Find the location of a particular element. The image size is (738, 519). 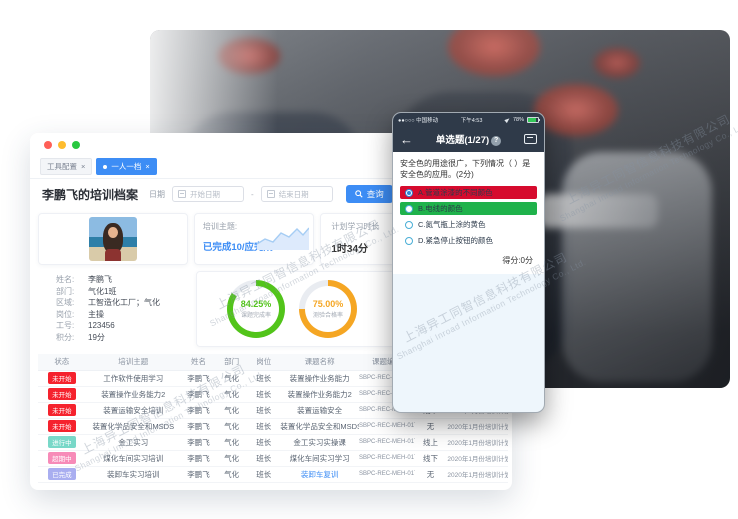

avatar-card is located at coordinates (113, 239).